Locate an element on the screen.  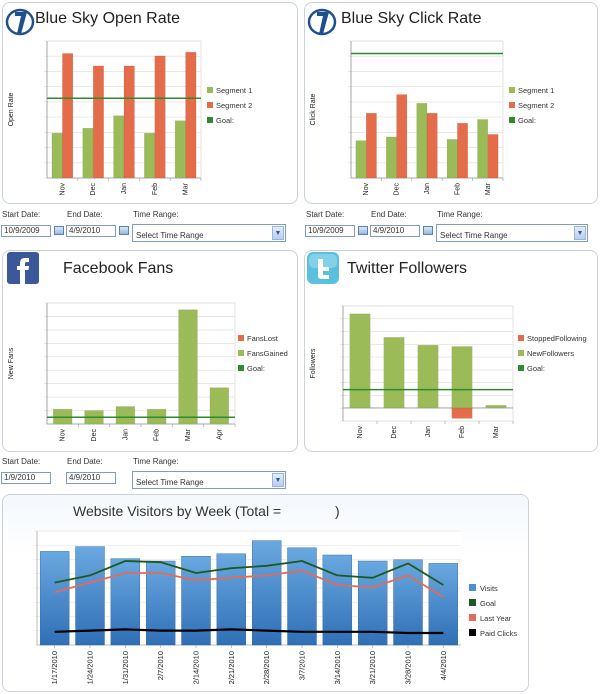
bar-segment-2-mar is located at coordinates (493, 156).